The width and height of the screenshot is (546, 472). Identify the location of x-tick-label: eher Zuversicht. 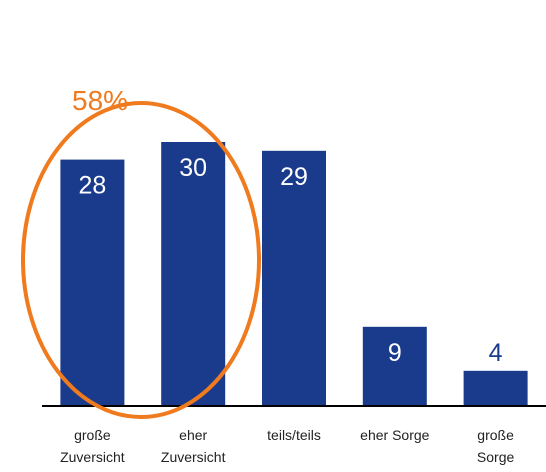
(193, 446).